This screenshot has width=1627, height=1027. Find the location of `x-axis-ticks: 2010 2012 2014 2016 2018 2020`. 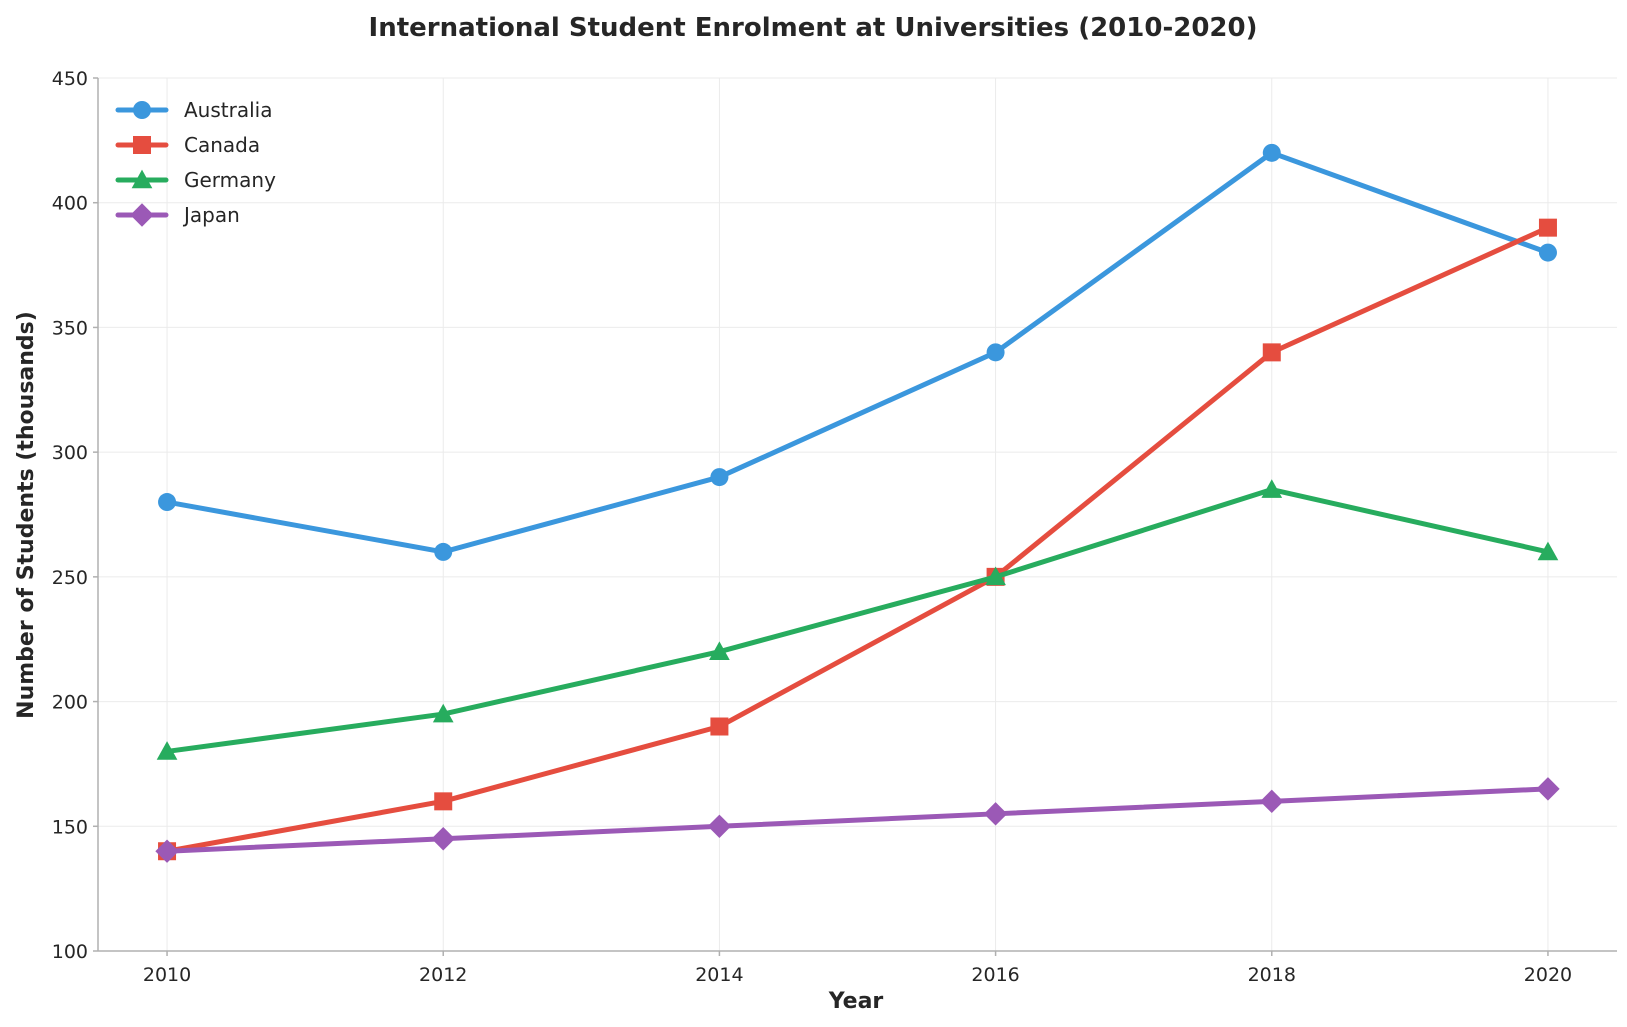

x-axis-ticks: 2010 2012 2014 2016 2018 2020 is located at coordinates (857, 968).